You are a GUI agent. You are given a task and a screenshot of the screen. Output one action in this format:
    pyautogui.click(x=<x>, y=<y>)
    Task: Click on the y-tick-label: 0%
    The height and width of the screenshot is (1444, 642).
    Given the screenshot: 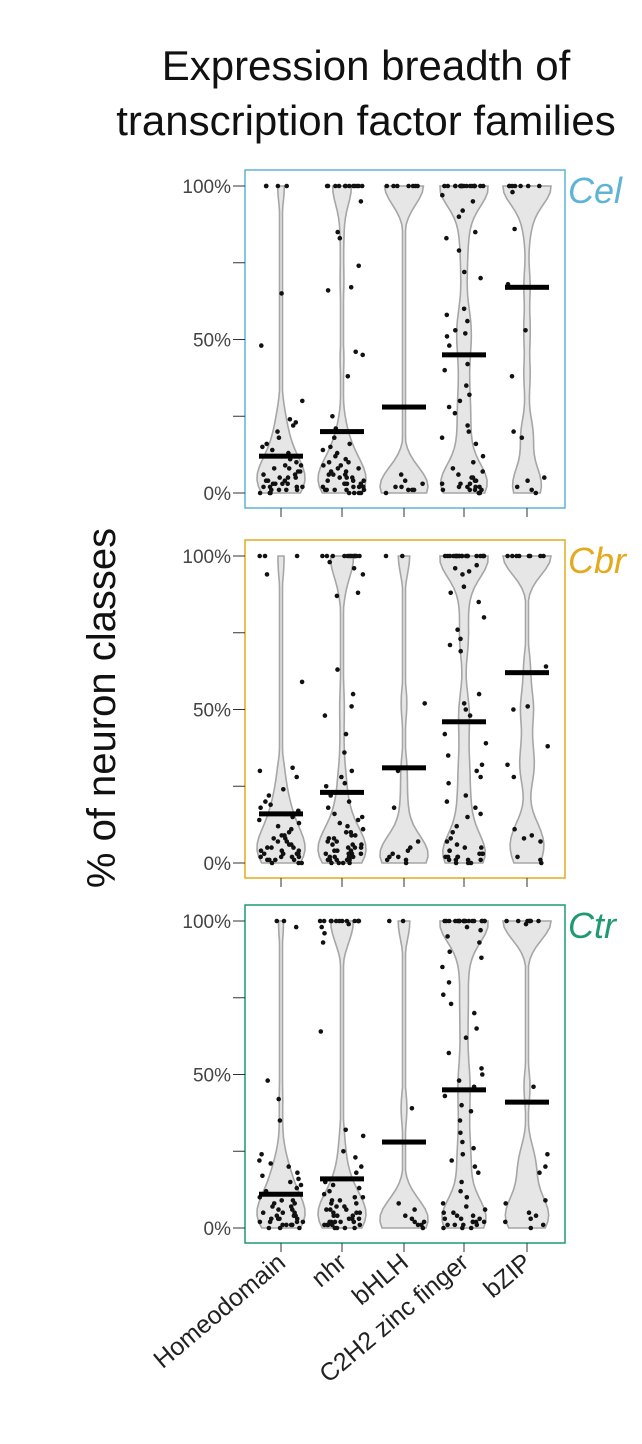 What is the action you would take?
    pyautogui.click(x=218, y=1229)
    